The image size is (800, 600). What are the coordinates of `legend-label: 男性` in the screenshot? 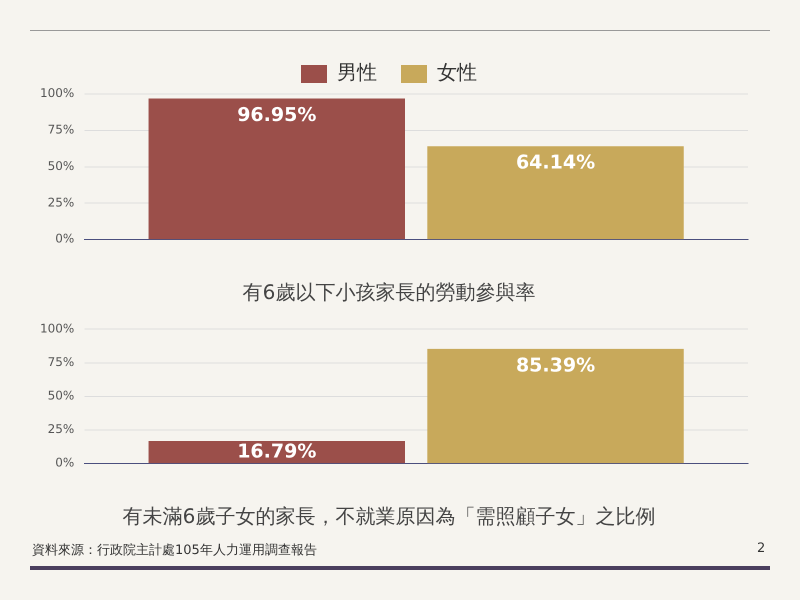 It's located at (357, 72).